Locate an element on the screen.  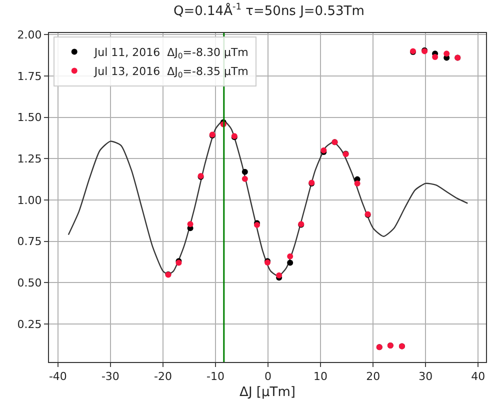
y-tick-label: 0.50 is located at coordinates (29, 283).